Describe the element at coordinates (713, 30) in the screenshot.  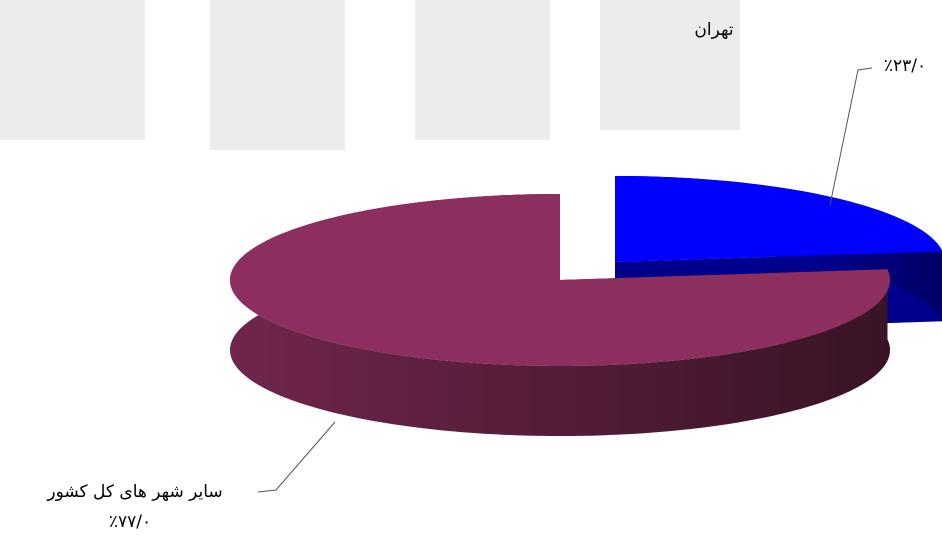
I see `slice-label: تهران` at that location.